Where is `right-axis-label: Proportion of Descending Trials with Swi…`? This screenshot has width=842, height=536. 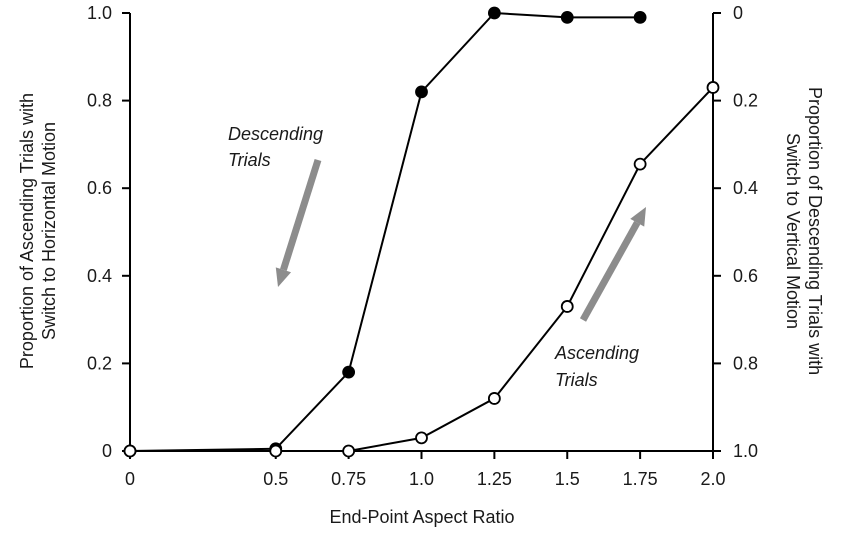 right-axis-label: Proportion of Descending Trials with Swi… is located at coordinates (804, 231).